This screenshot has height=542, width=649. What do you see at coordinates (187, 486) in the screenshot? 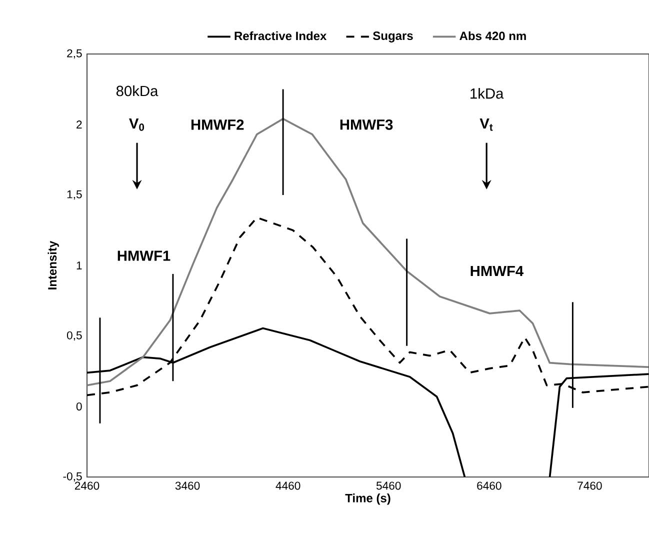
I see `x-tick-label: 3460` at bounding box center [187, 486].